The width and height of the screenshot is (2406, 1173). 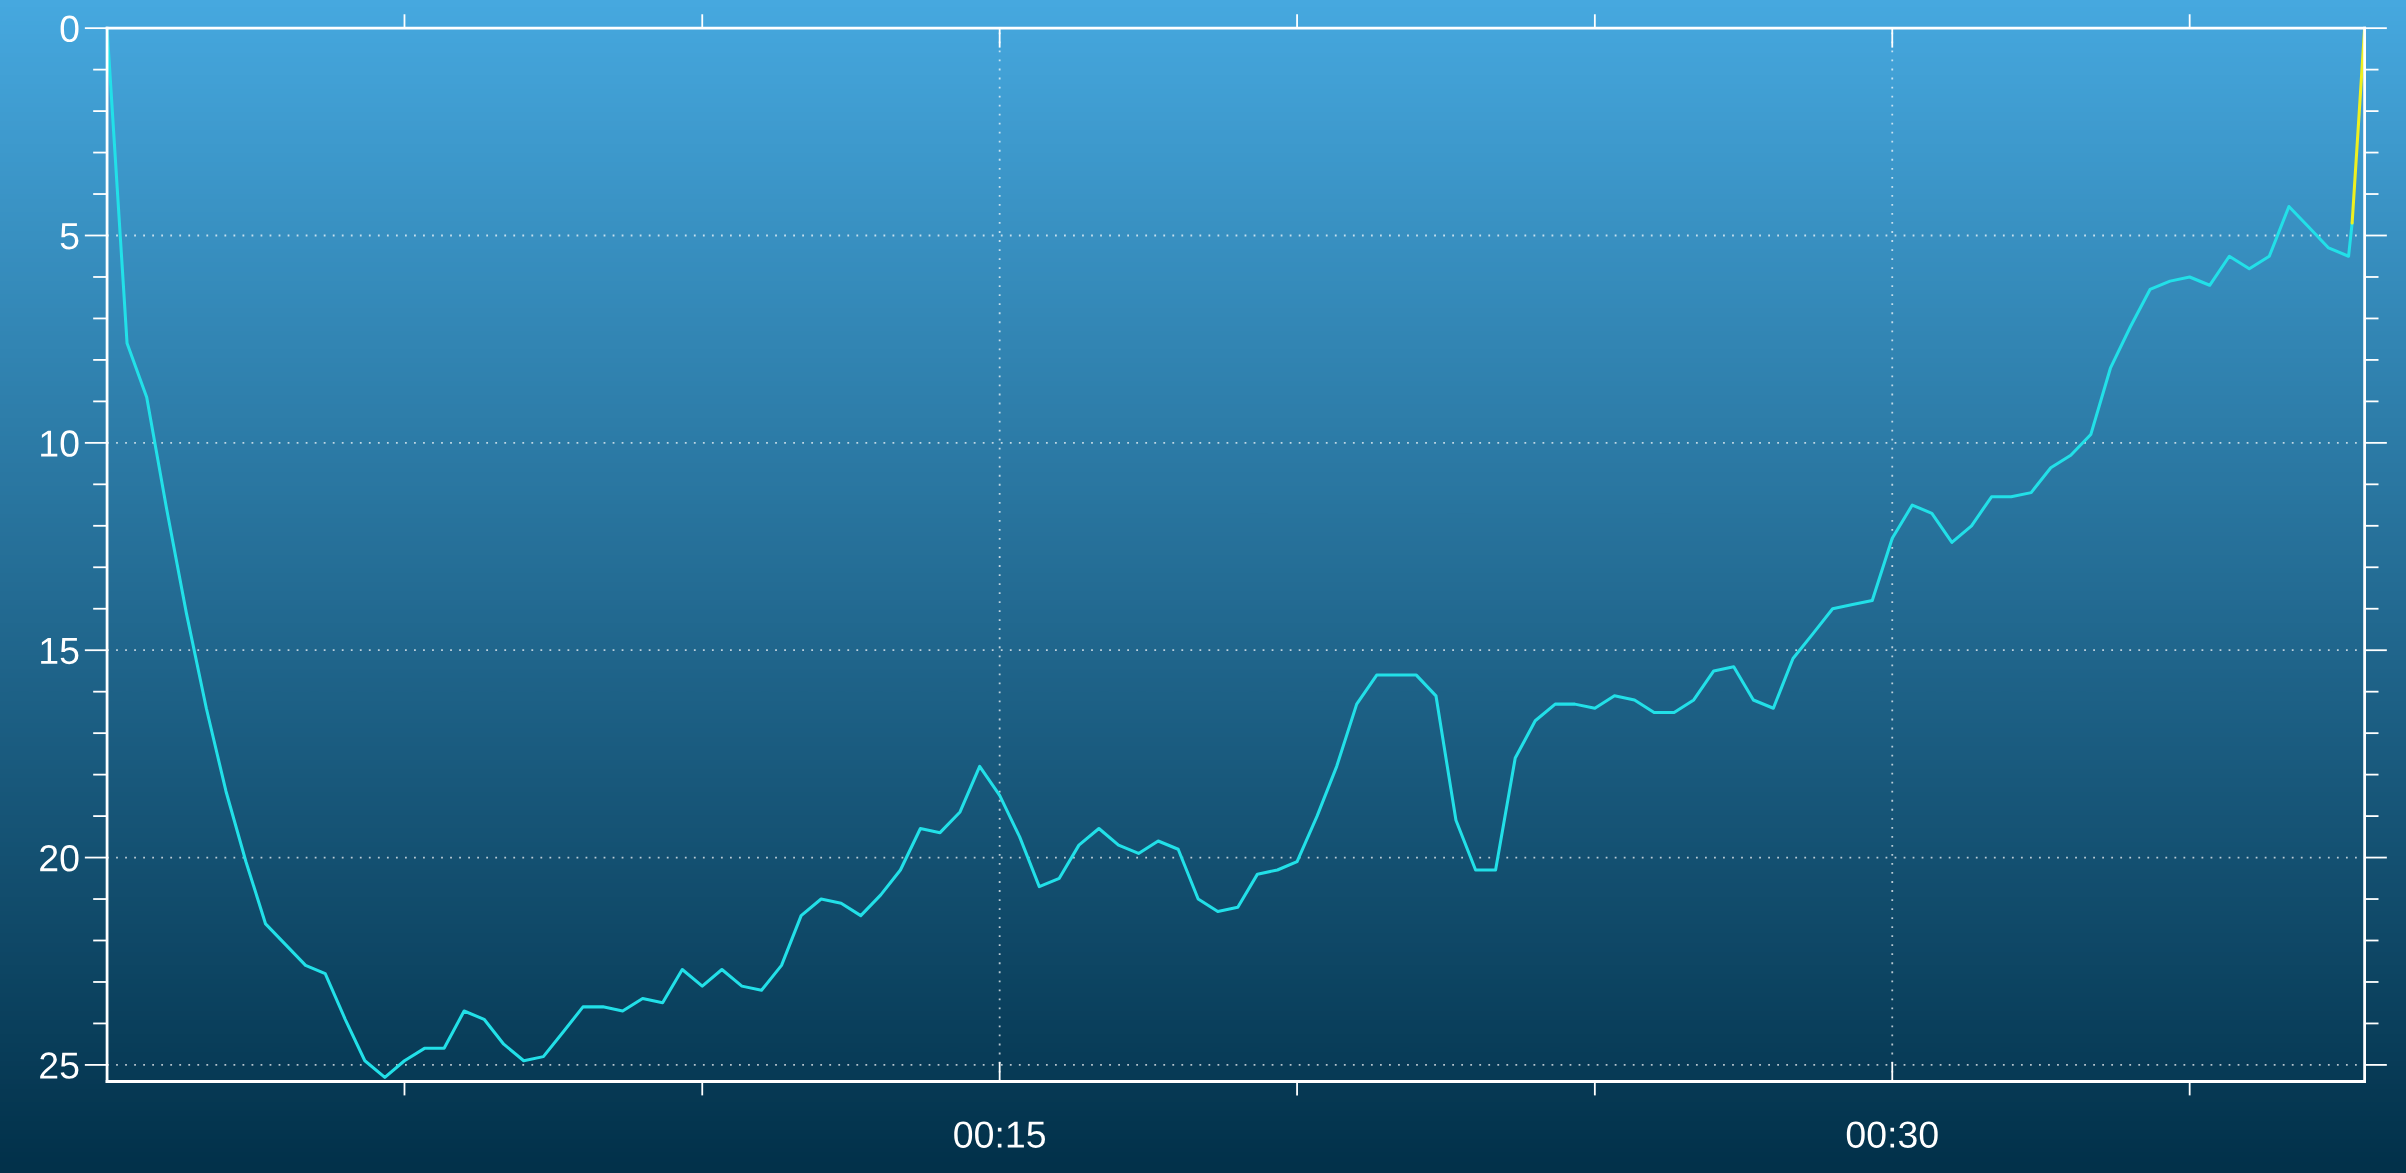 What do you see at coordinates (59, 1065) in the screenshot?
I see `y-tick-label: 25` at bounding box center [59, 1065].